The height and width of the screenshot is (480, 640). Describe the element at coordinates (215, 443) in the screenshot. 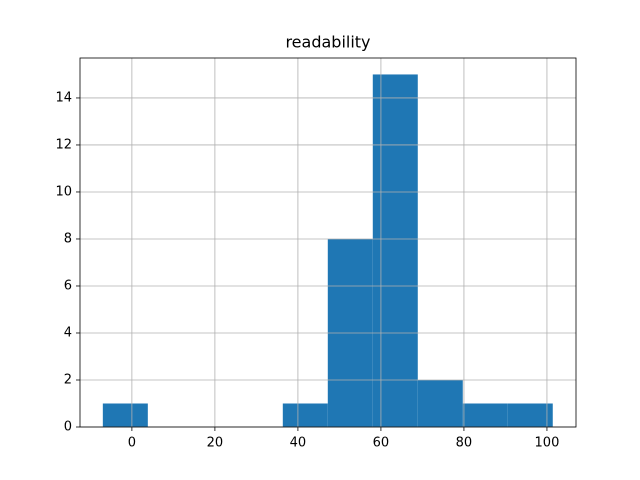

I see `x-tick-label: 20` at that location.